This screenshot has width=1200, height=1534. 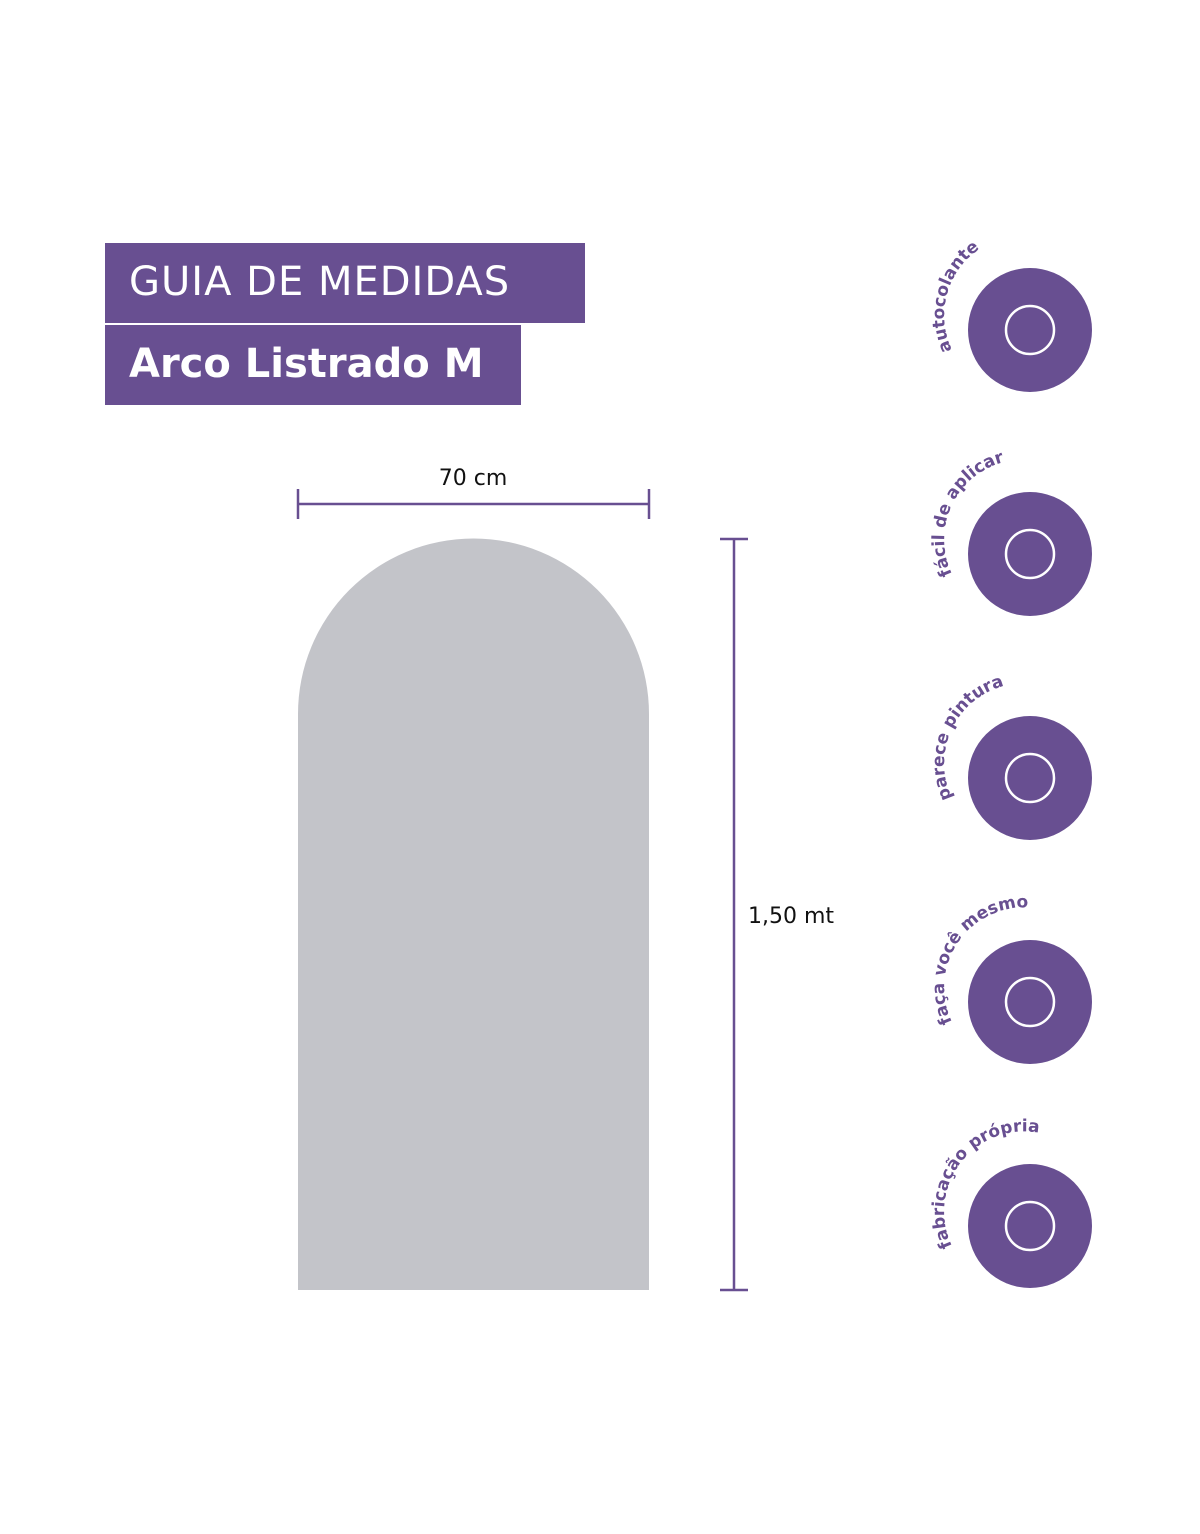 I want to click on height-label: 1,50 mt, so click(x=791, y=916).